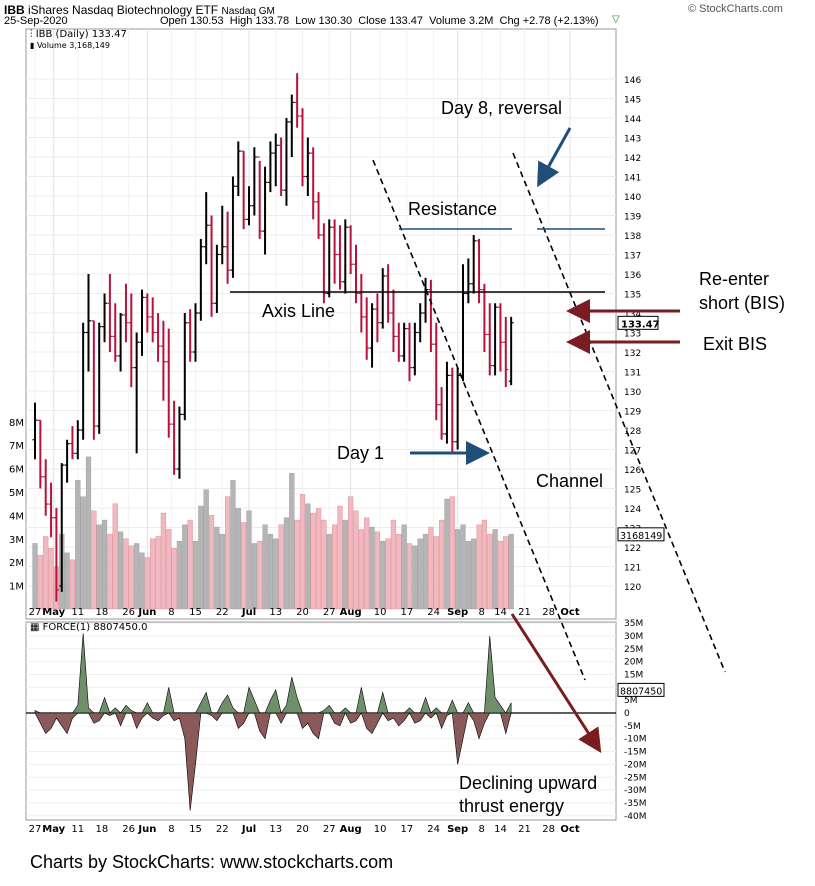 Image resolution: width=815 pixels, height=886 pixels. Describe the element at coordinates (632, 452) in the screenshot. I see `price-tick-label: 127` at that location.